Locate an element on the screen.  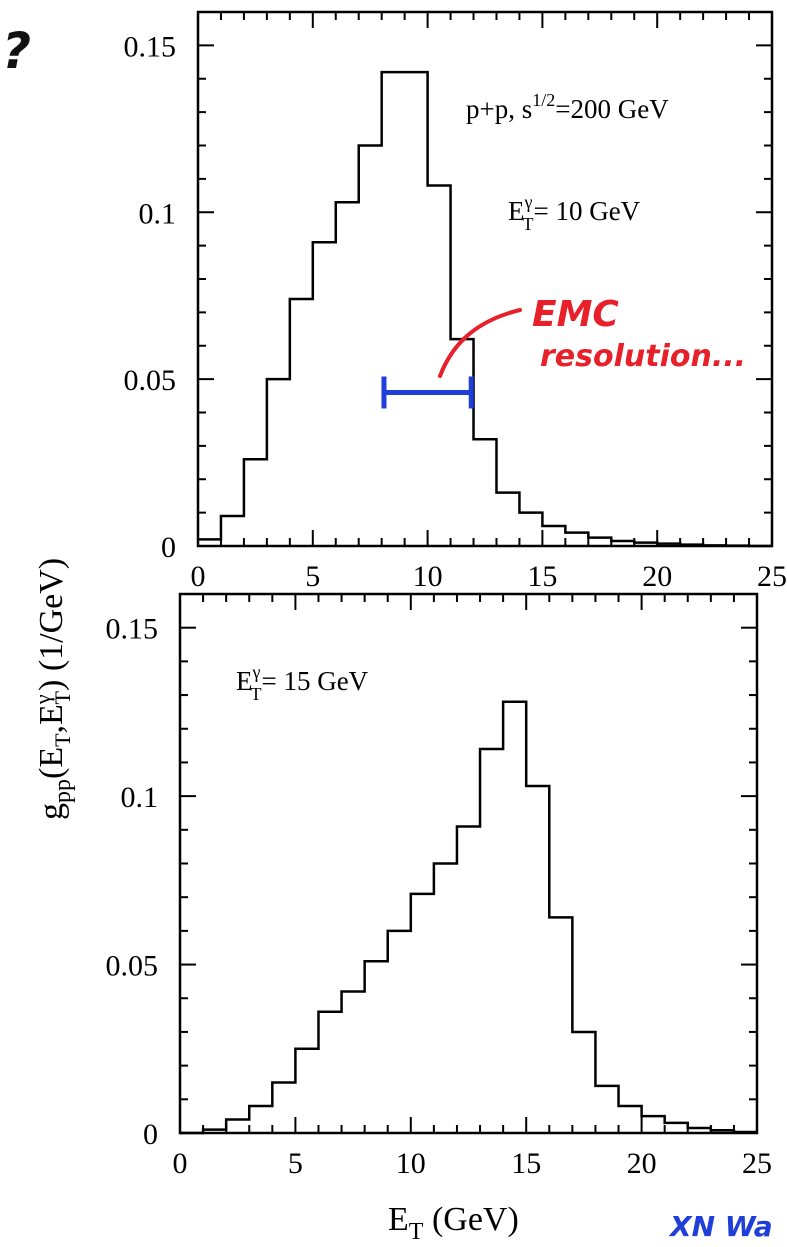
annotation-photon-et: Eγ T= 10 GeV is located at coordinates (574, 213).